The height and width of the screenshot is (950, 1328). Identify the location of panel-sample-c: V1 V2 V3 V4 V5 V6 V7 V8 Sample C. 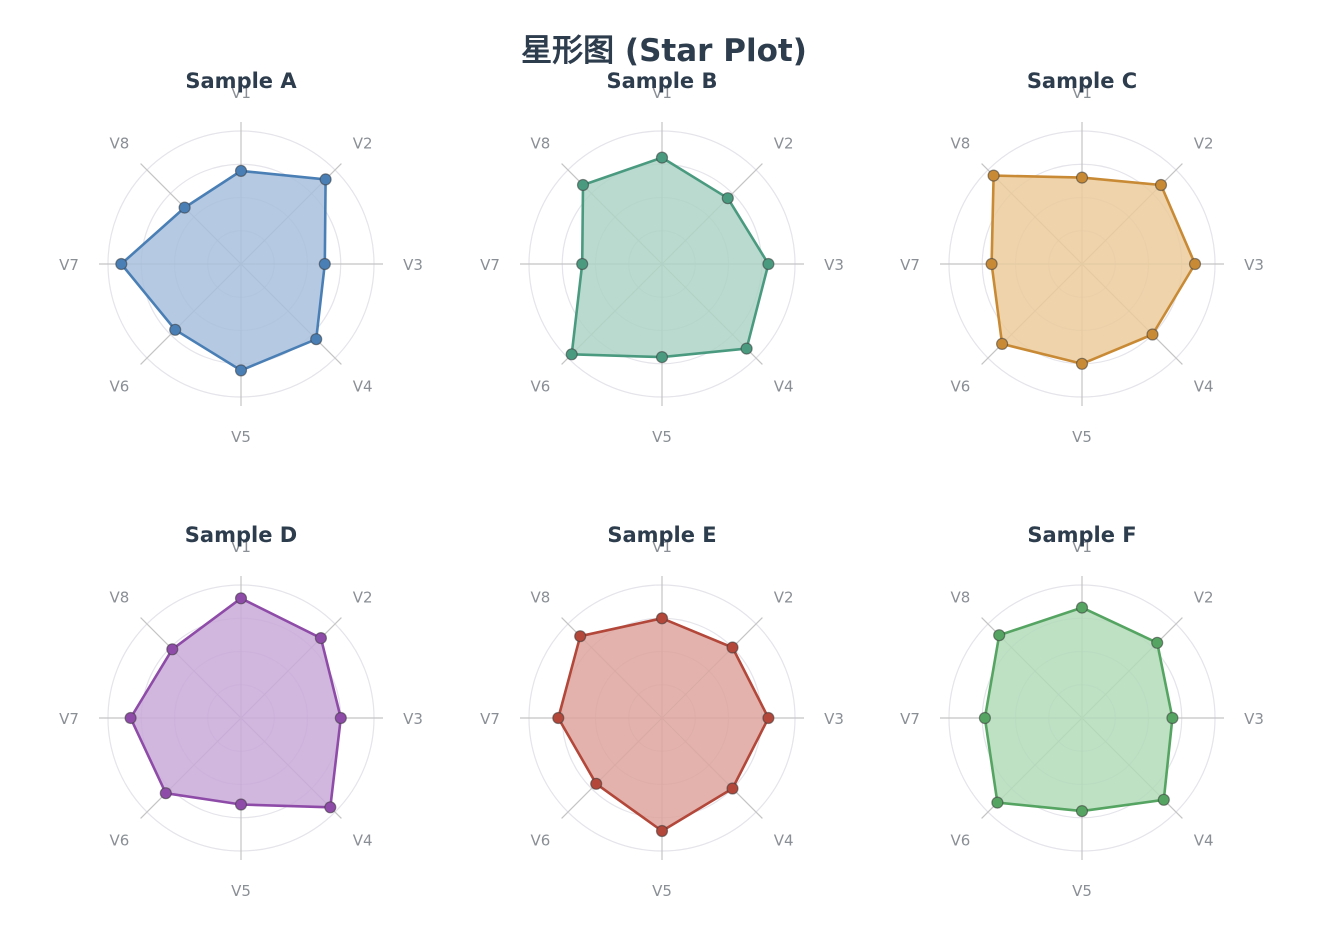
(1082, 257).